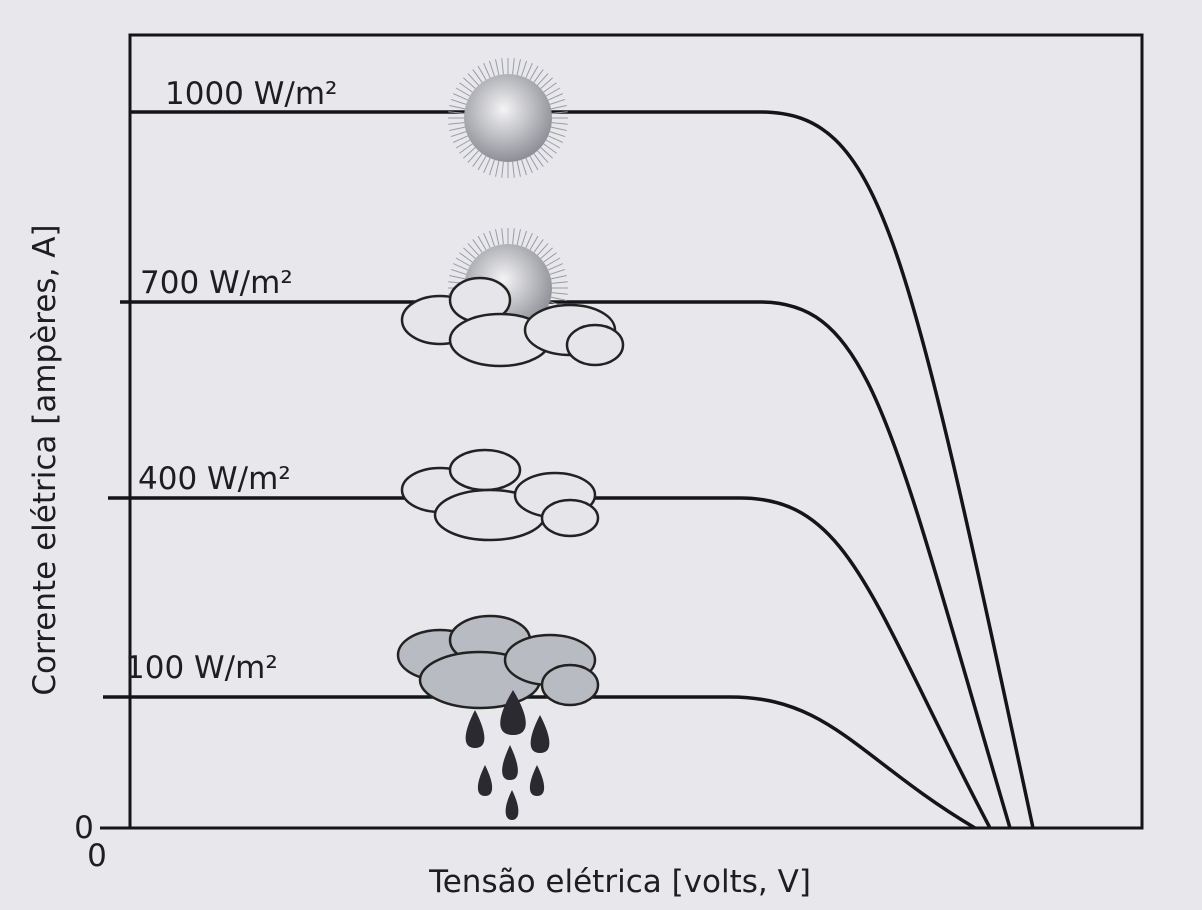  I want to click on y-origin-label: 0, so click(84, 828).